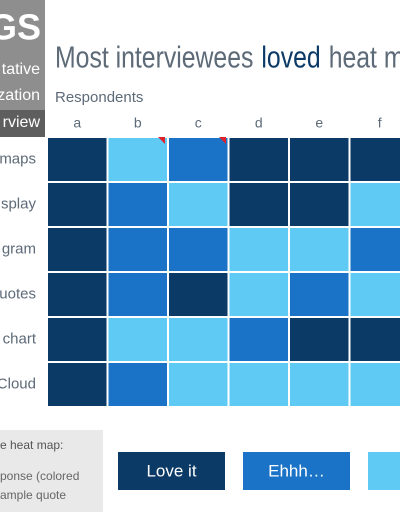  I want to click on legend-heading: e heat map:, so click(31, 445).